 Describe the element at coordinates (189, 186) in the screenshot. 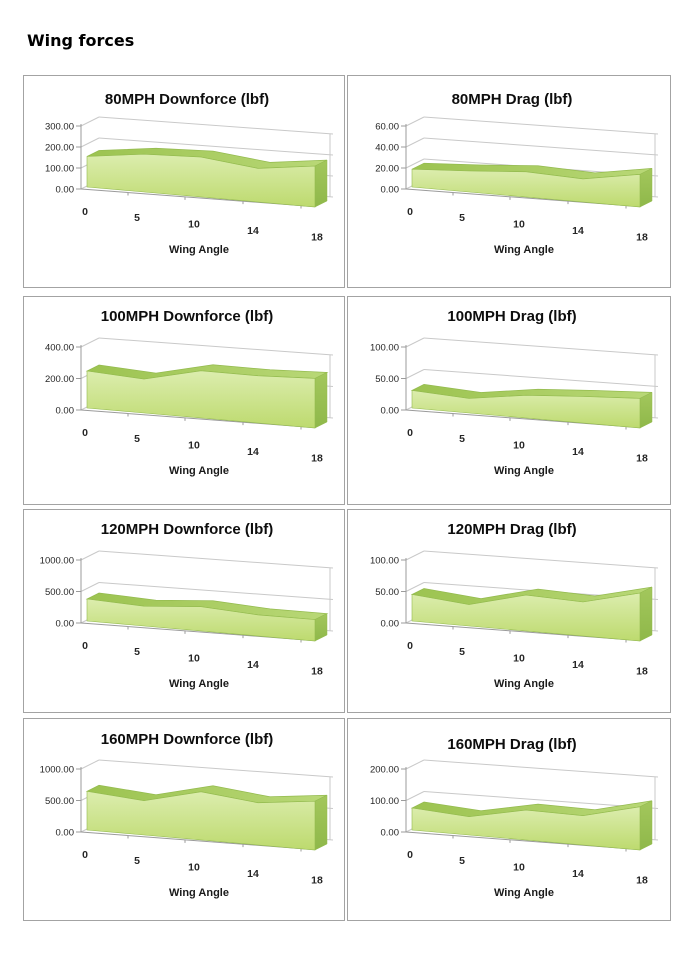

I see `plot-area: 0.00 100.00 200.00 300.00 0 5 10 14 18 Wing Angle` at that location.